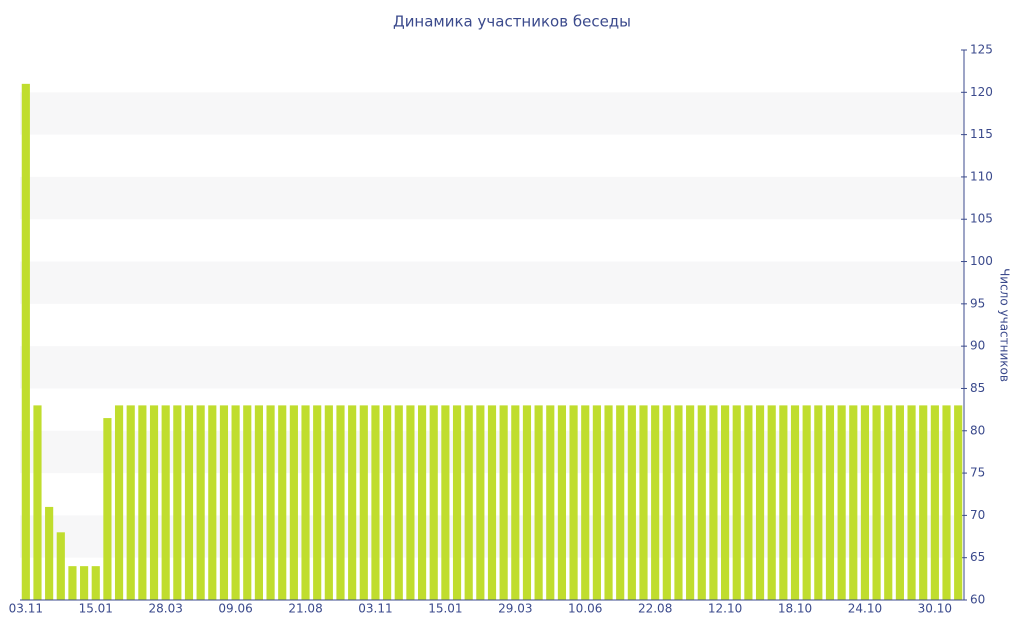  Describe the element at coordinates (865, 609) in the screenshot. I see `x-tick-label: 24.10` at that location.